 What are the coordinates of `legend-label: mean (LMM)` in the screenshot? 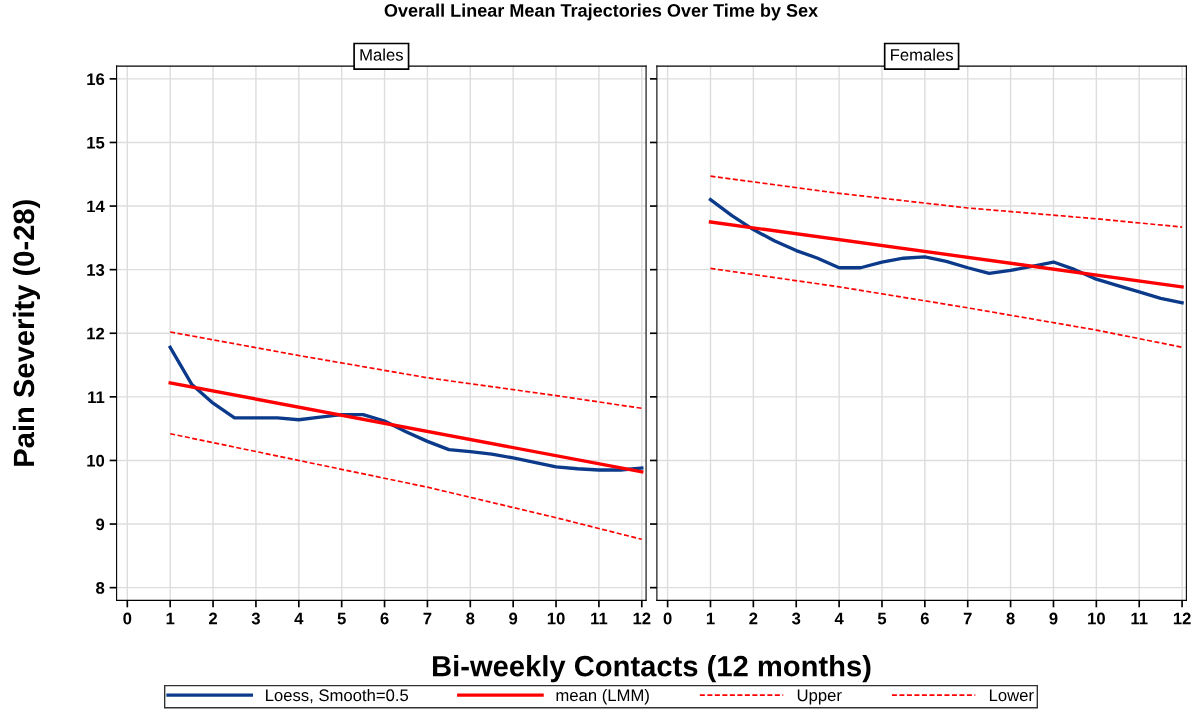 It's located at (602, 696).